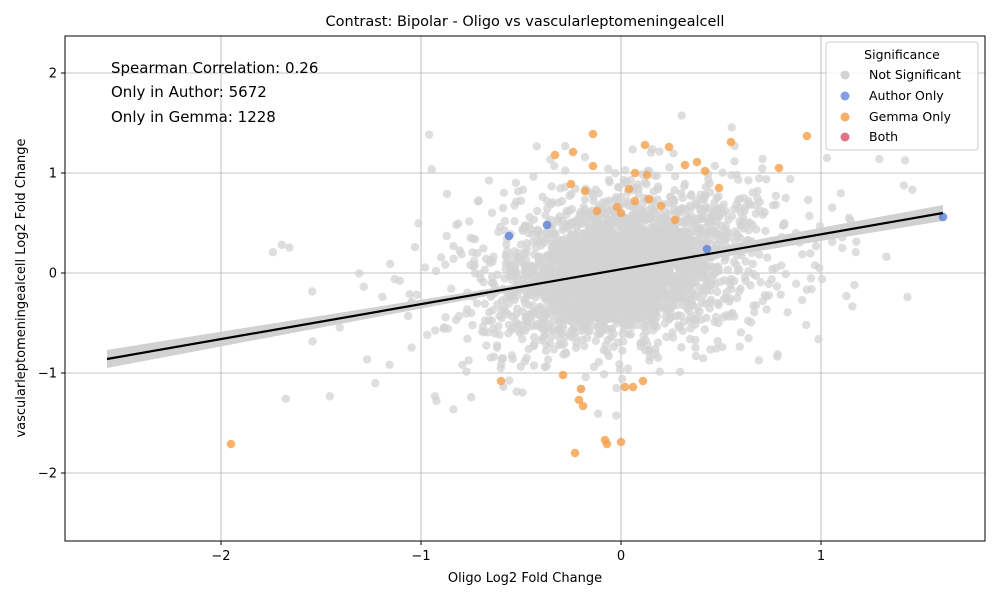 This screenshot has width=1000, height=600. What do you see at coordinates (845, 96) in the screenshot?
I see `legend-marker-author-only` at bounding box center [845, 96].